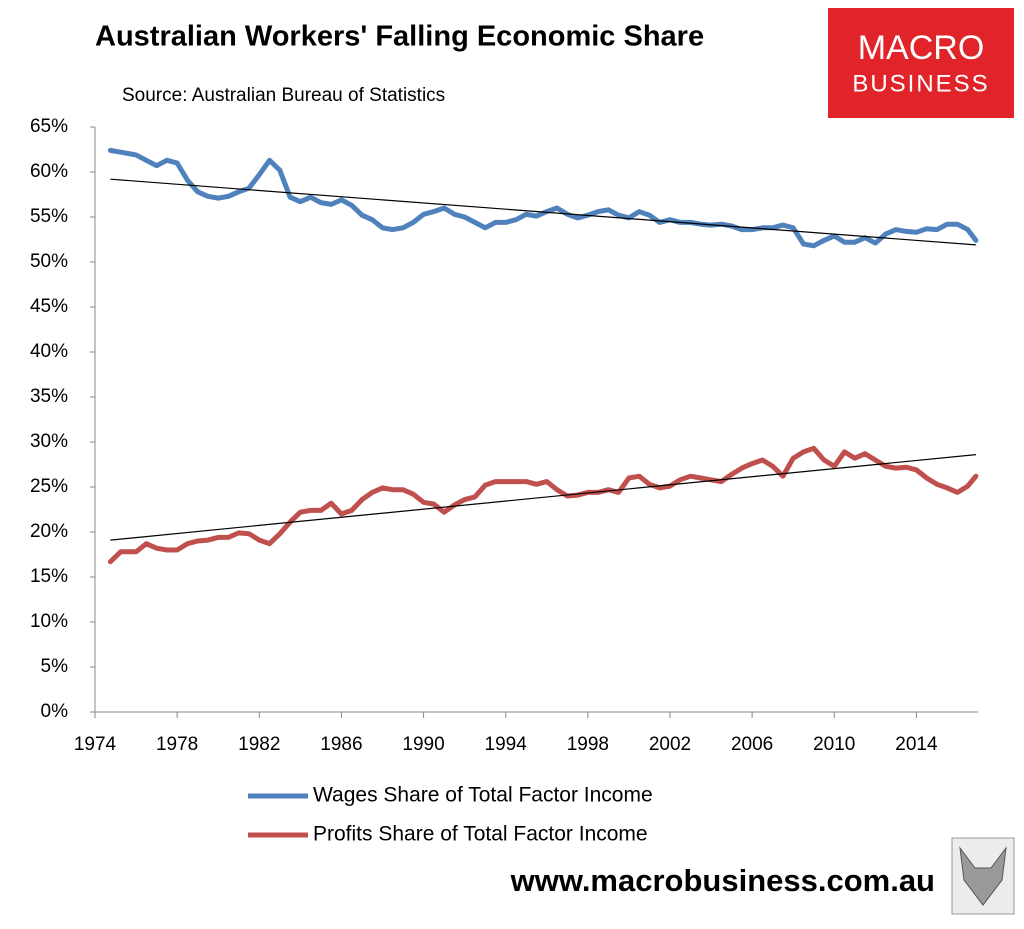  Describe the element at coordinates (341, 744) in the screenshot. I see `x-tick-label: 1986` at that location.